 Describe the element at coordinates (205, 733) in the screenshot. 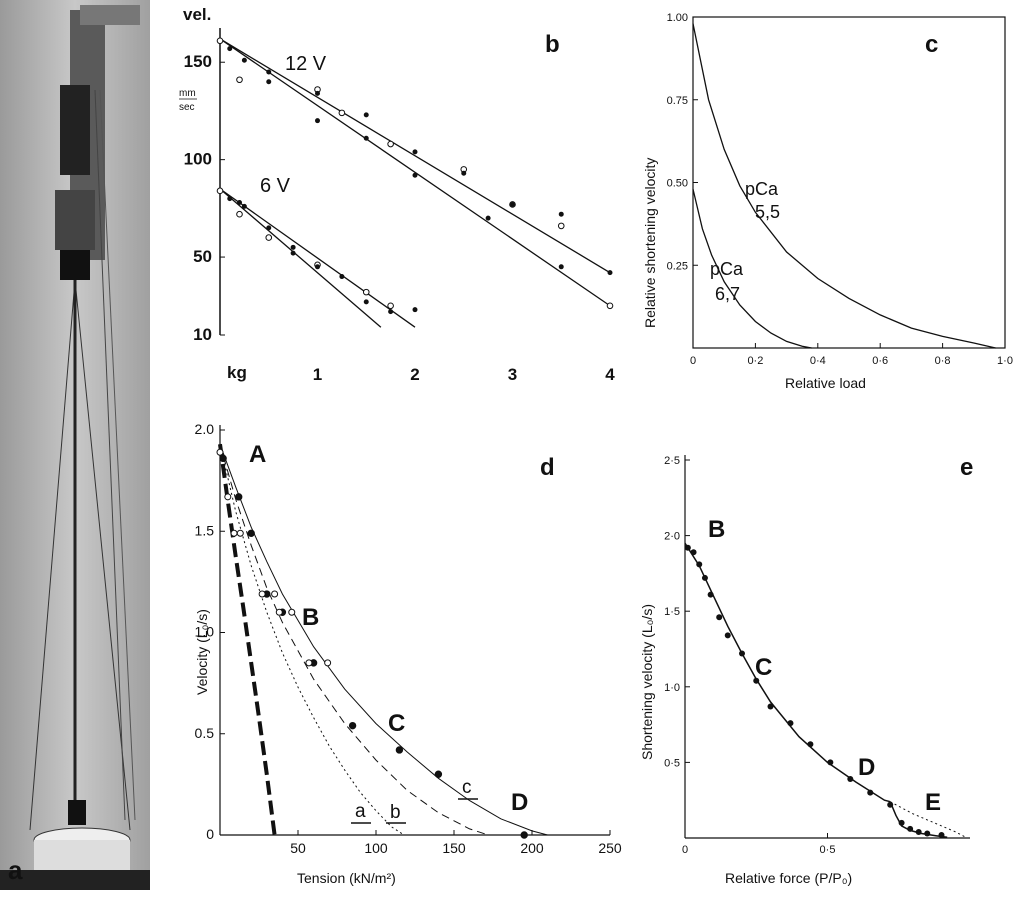

I see `y-tick-label: 0.5` at that location.